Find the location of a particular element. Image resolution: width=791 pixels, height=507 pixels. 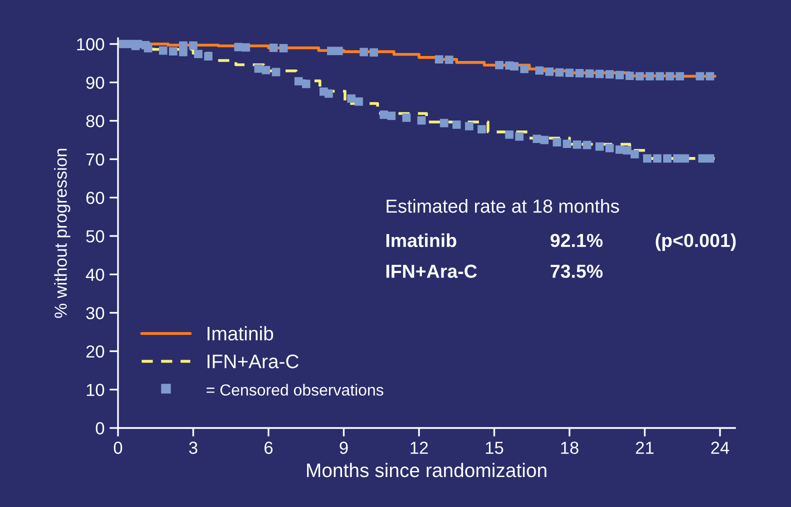

y-axis-title: % without progression is located at coordinates (62, 233).